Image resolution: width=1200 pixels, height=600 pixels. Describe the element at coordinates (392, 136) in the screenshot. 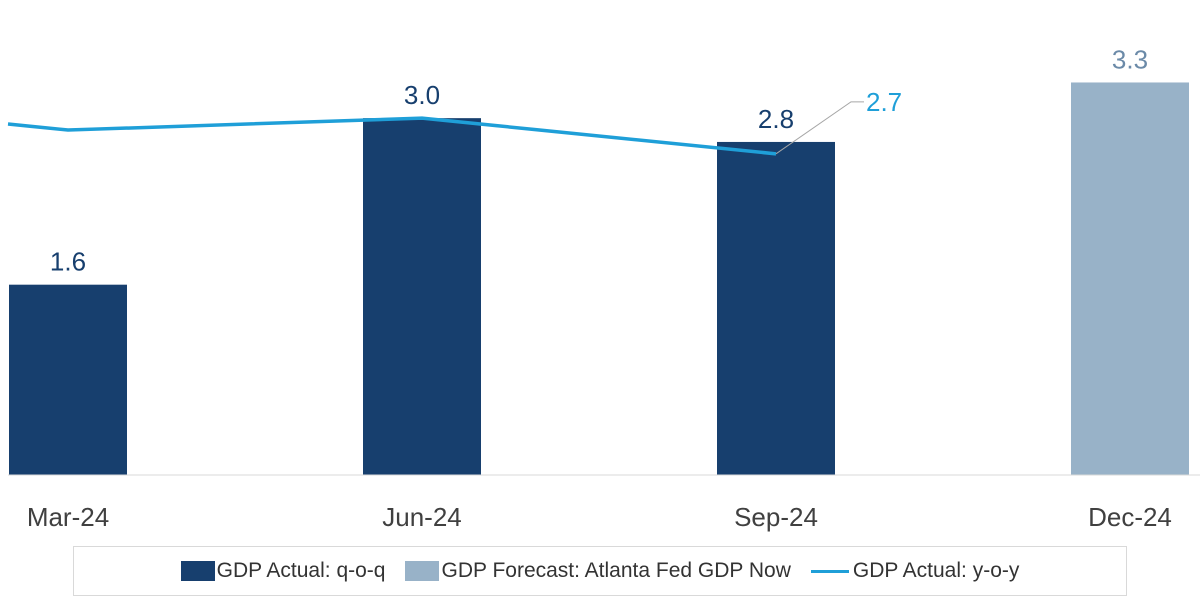

I see `line-y-o-y` at that location.